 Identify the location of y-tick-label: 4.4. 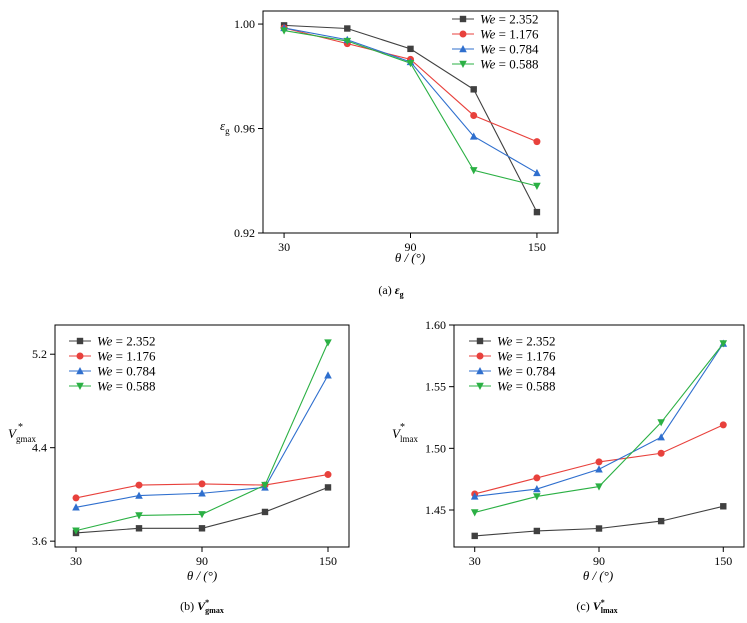
(39, 448).